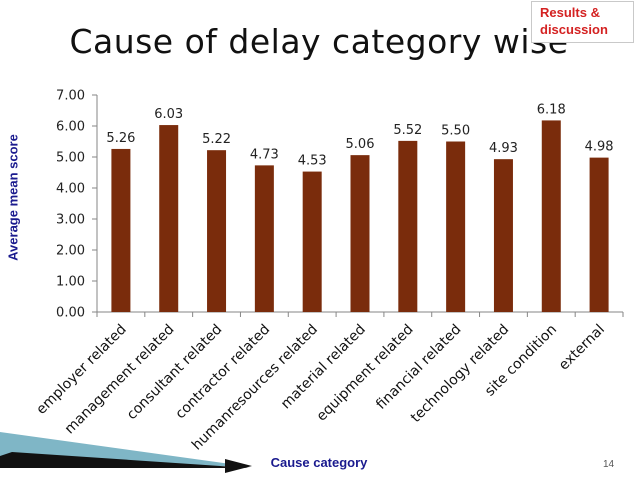 Image resolution: width=638 pixels, height=479 pixels. I want to click on results-discussion-link: Results & discussion, so click(582, 22).